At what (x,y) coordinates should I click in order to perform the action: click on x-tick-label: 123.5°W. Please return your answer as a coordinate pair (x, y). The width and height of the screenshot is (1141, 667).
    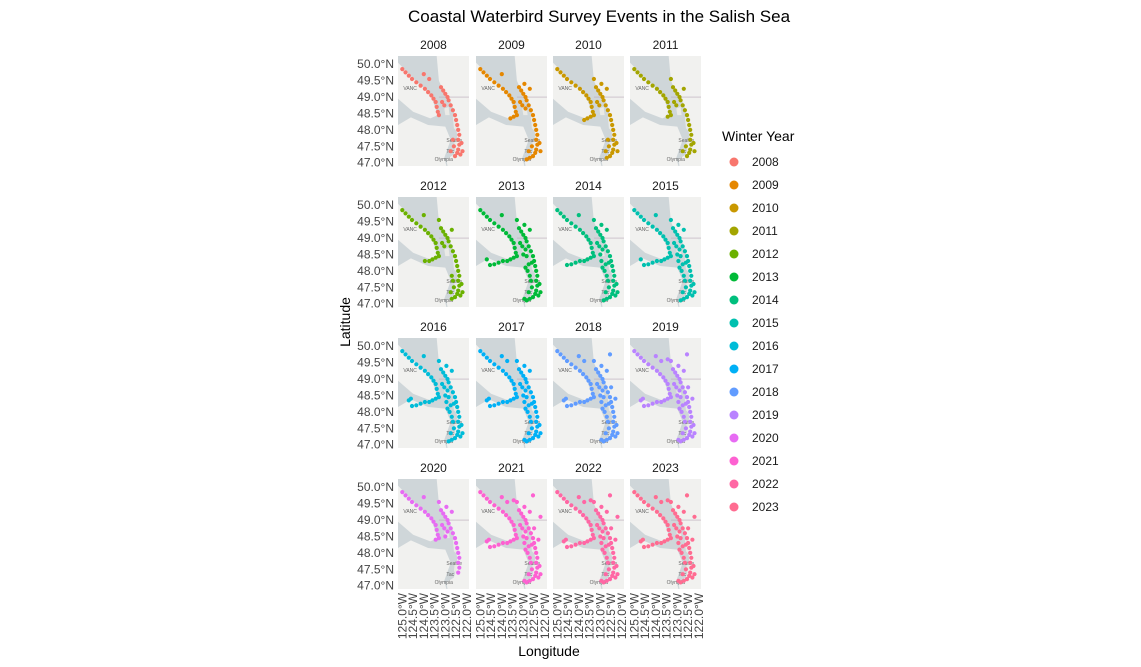
    Looking at the image, I should click on (435, 615).